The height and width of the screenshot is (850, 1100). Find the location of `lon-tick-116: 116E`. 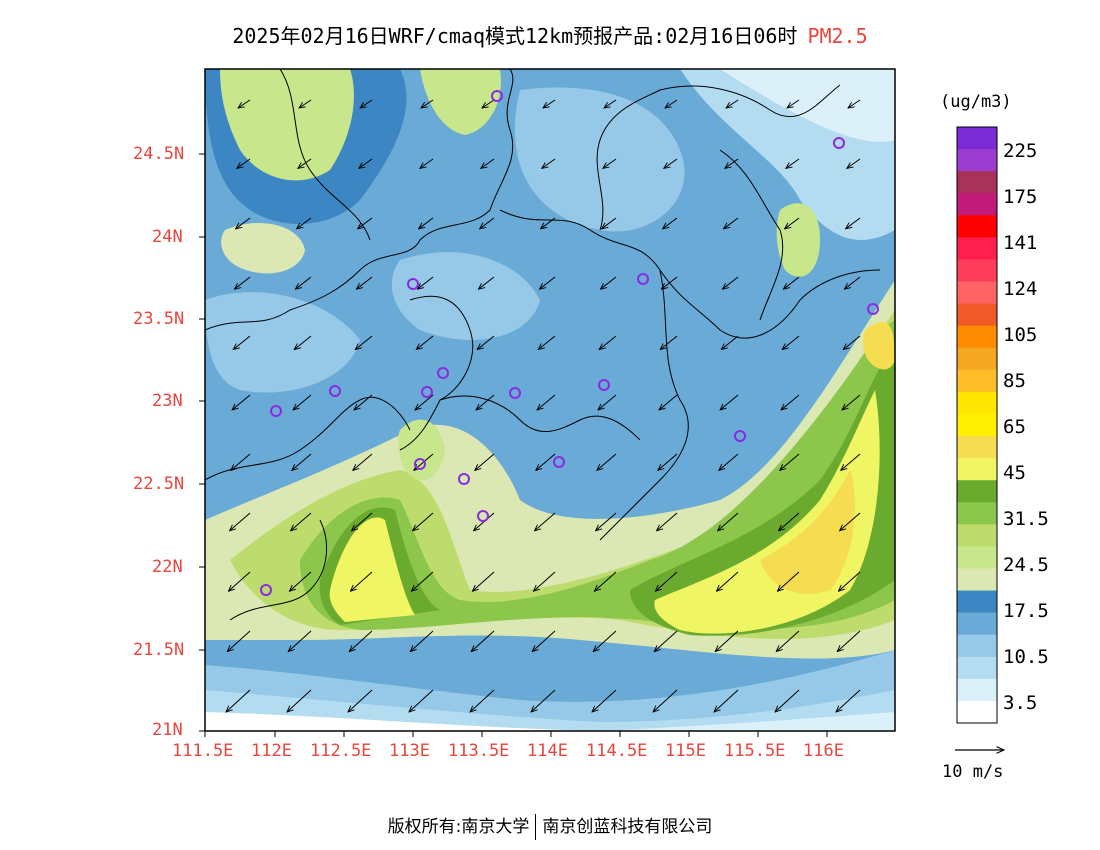

lon-tick-116: 116E is located at coordinates (823, 751).